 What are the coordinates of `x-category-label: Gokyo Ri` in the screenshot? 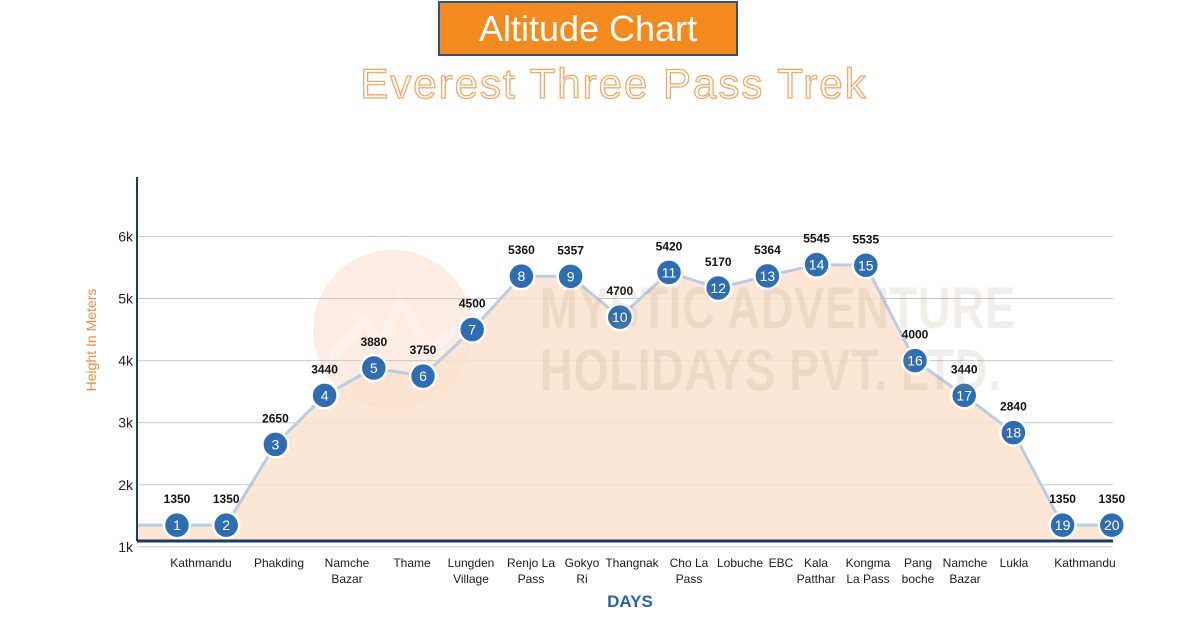 It's located at (582, 571).